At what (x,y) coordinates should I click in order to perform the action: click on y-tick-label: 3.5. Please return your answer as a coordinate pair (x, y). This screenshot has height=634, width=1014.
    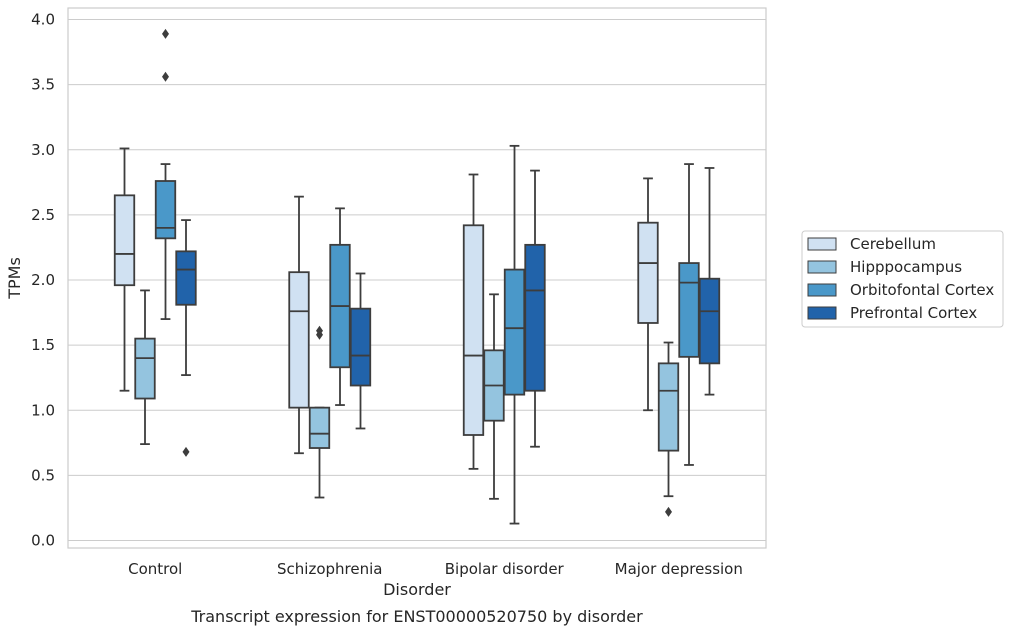
    Looking at the image, I should click on (43, 85).